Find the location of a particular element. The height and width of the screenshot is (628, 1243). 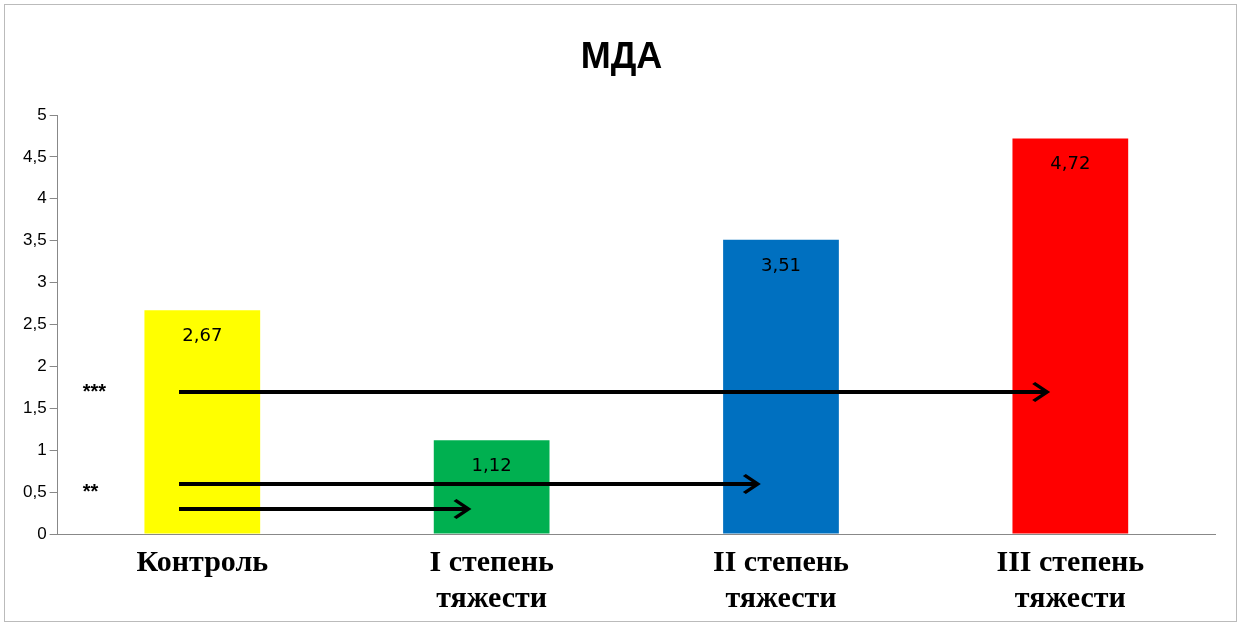

y-tick-label: 3,5 is located at coordinates (34, 240).